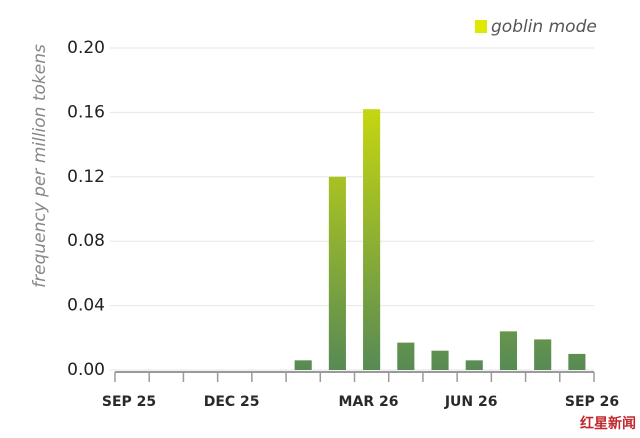 The height and width of the screenshot is (438, 640). Describe the element at coordinates (86, 48) in the screenshot. I see `y-tick-label: 0.20` at that location.